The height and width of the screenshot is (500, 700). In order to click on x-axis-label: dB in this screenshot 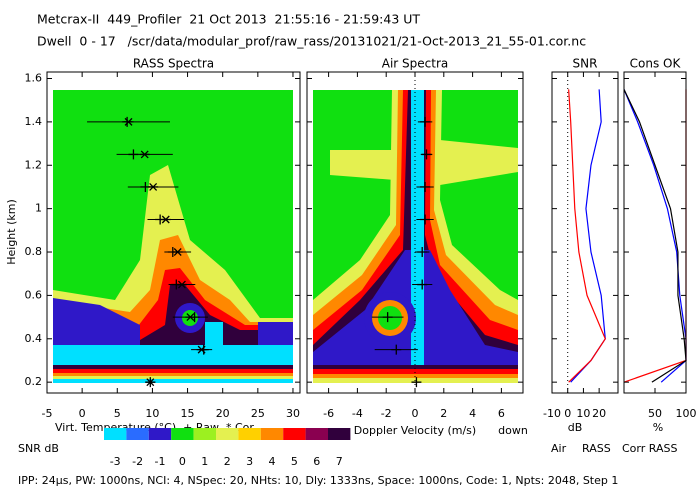, I will do `click(575, 427)`.